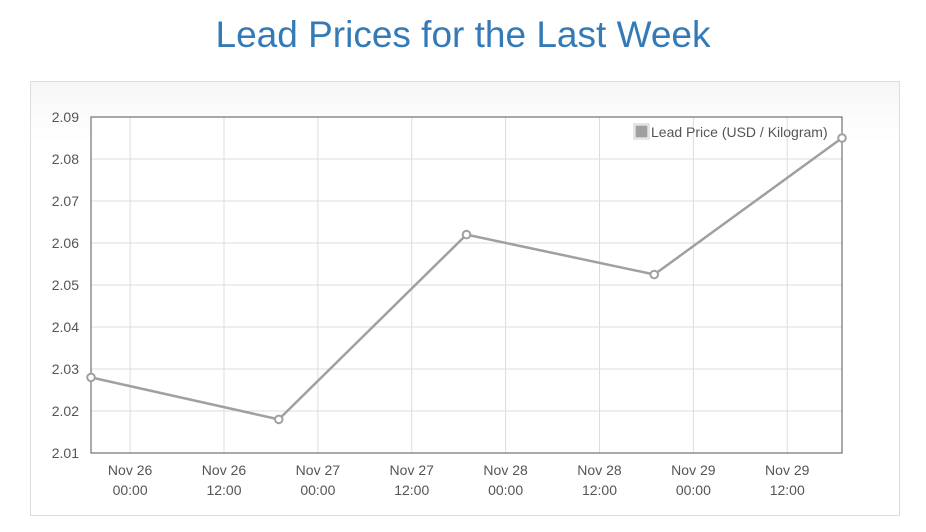 The height and width of the screenshot is (532, 926). What do you see at coordinates (65, 411) in the screenshot?
I see `y-tick-label: 2.02` at bounding box center [65, 411].